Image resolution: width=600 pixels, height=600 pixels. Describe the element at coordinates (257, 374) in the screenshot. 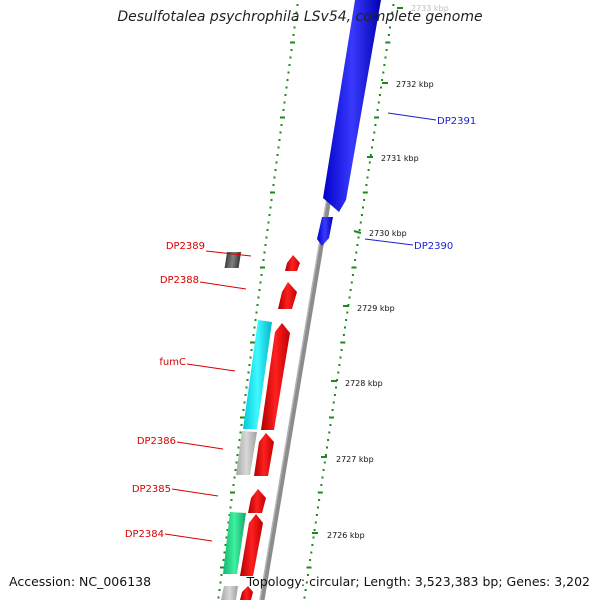

I see `gene-fumC-block` at that location.